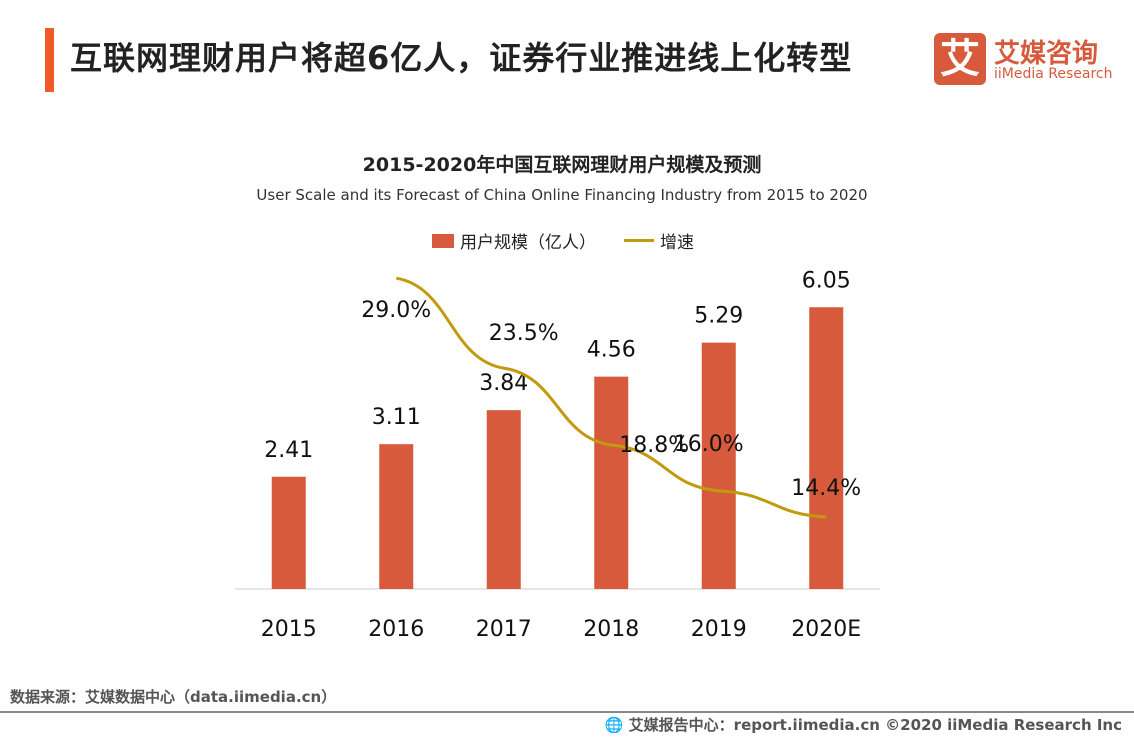 The width and height of the screenshot is (1134, 737). What do you see at coordinates (654, 445) in the screenshot?
I see `line-label: 18.8%` at bounding box center [654, 445].